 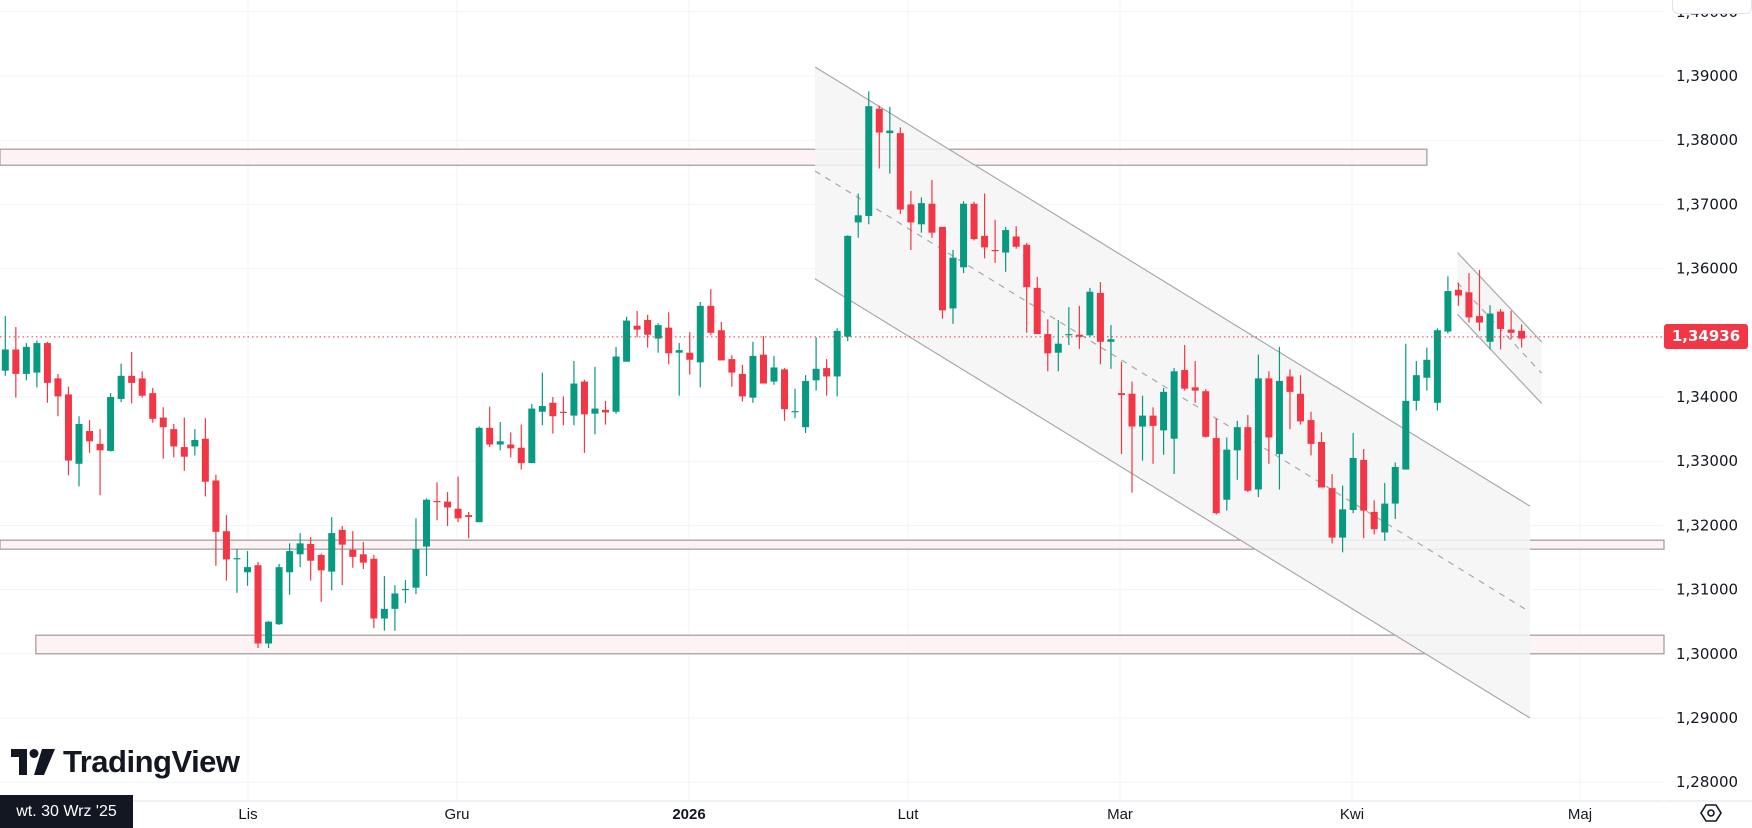 What do you see at coordinates (66, 811) in the screenshot?
I see `crosshair-date-badge: wt. 30 Wrz '25` at bounding box center [66, 811].